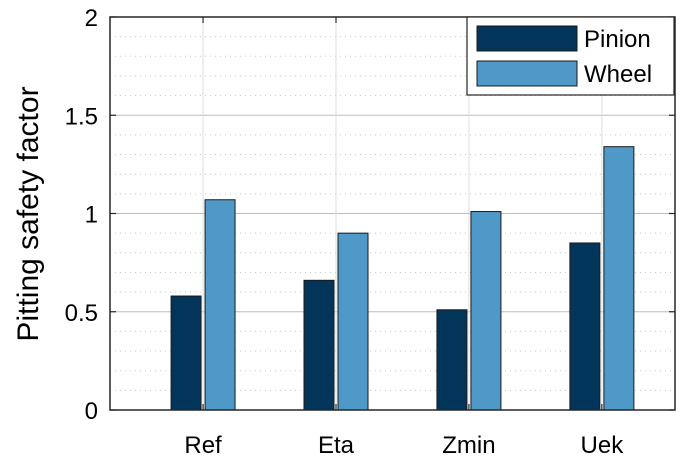 Image resolution: width=685 pixels, height=465 pixels. What do you see at coordinates (570, 56) in the screenshot?
I see `legend: Pinion Wheel` at bounding box center [570, 56].